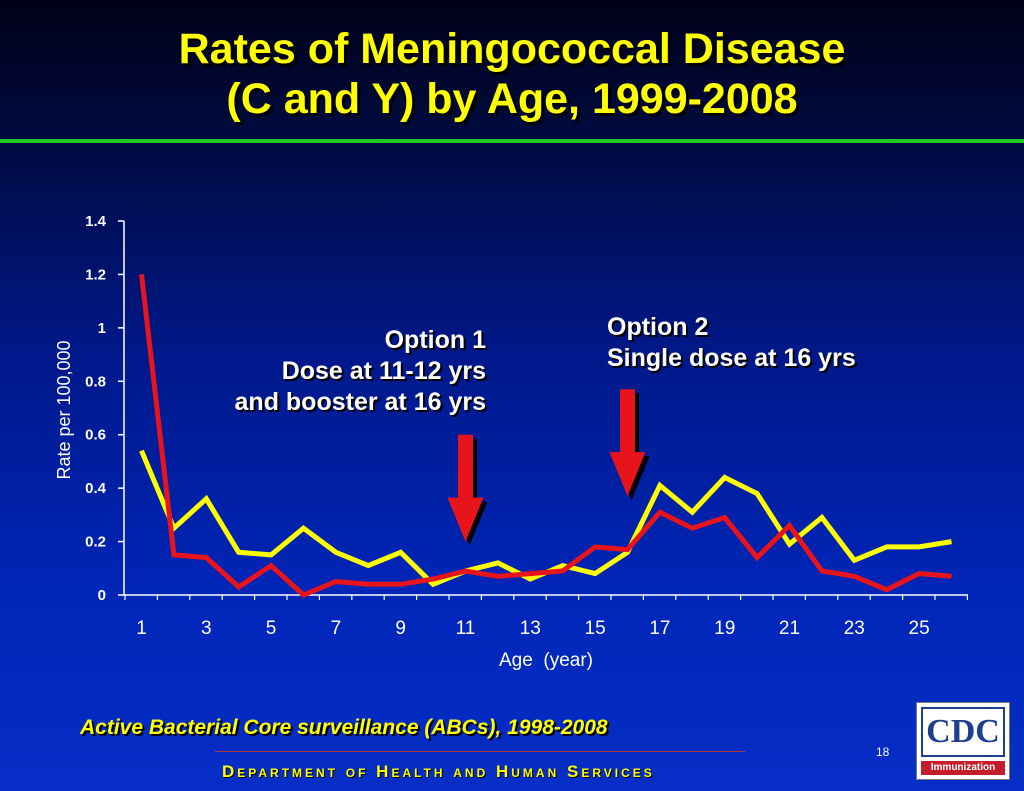 The width and height of the screenshot is (1024, 791). I want to click on x-tick-label: 23, so click(854, 628).